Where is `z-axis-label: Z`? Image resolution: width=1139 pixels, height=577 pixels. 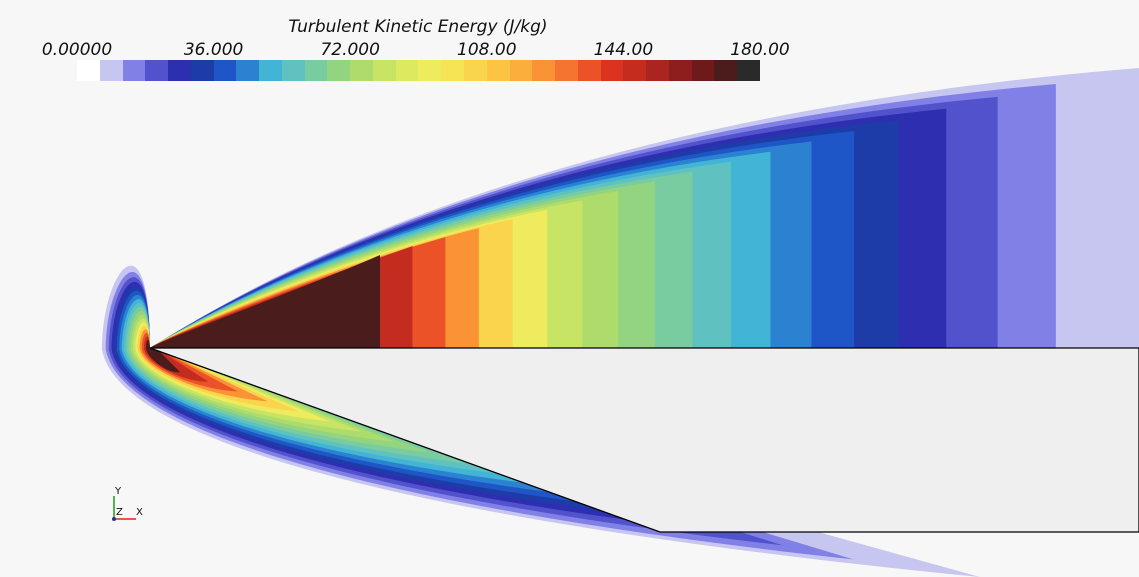 z-axis-label: Z is located at coordinates (119, 512).